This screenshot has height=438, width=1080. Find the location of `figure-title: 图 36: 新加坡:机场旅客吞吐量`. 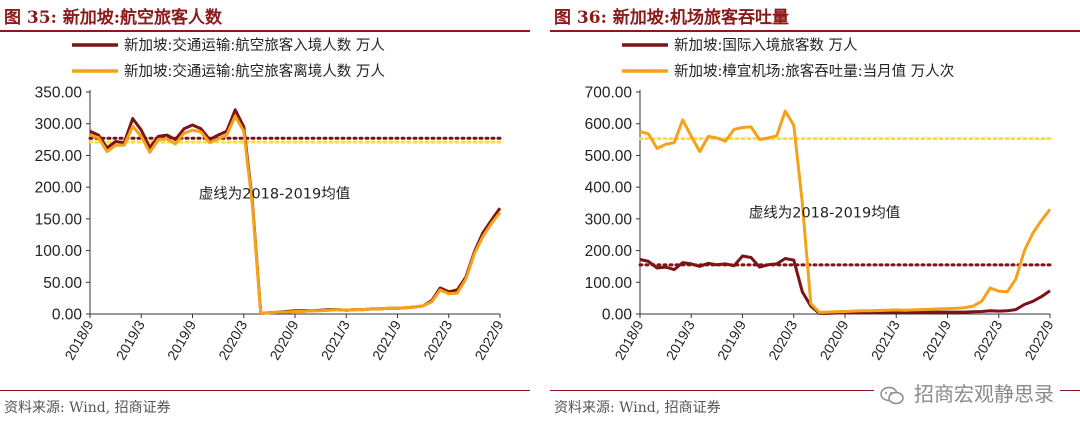

figure-title: 图 36: 新加坡:机场旅客吞吐量 is located at coordinates (672, 18).